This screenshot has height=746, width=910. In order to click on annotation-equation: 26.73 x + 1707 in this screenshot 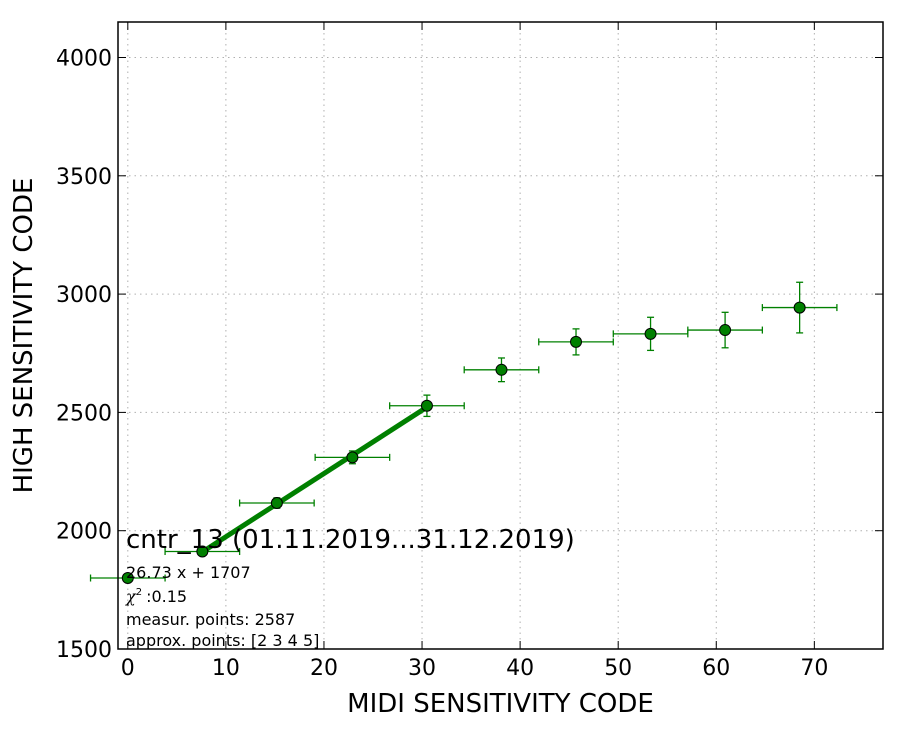, I will do `click(188, 572)`.